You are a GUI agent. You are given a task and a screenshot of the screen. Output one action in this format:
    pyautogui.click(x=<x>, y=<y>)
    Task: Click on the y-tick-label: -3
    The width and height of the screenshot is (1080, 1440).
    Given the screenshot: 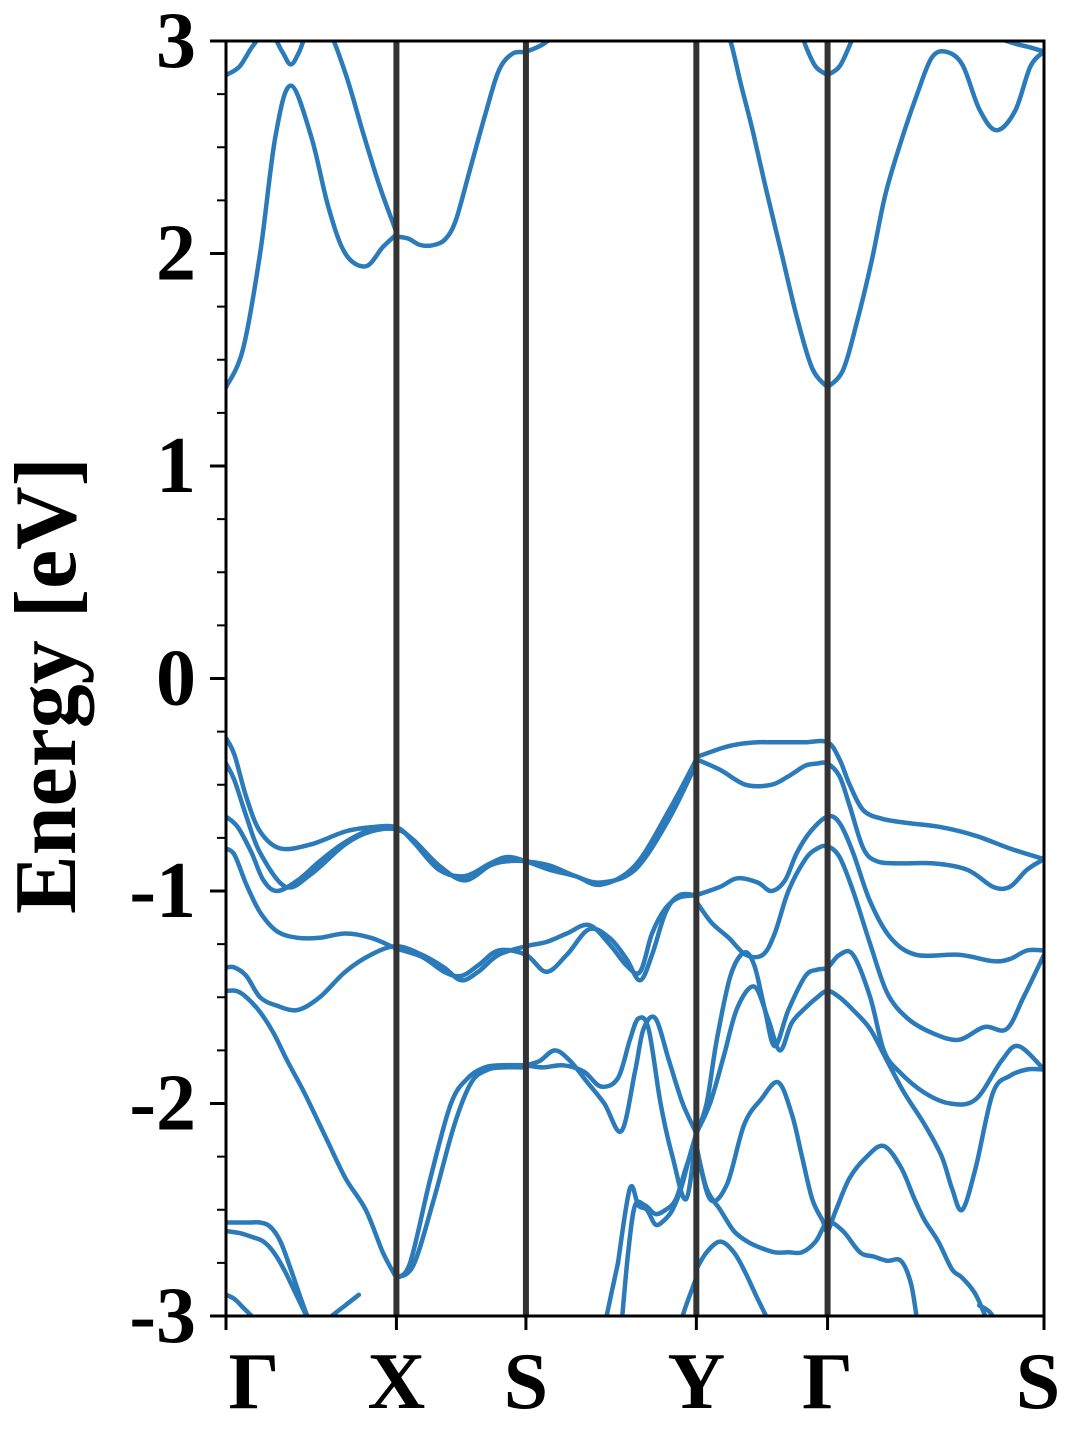 What is the action you would take?
    pyautogui.click(x=162, y=1316)
    